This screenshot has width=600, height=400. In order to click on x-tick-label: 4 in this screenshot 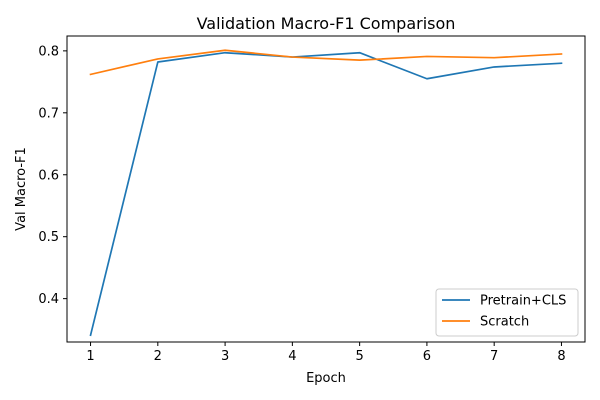, I will do `click(292, 356)`.